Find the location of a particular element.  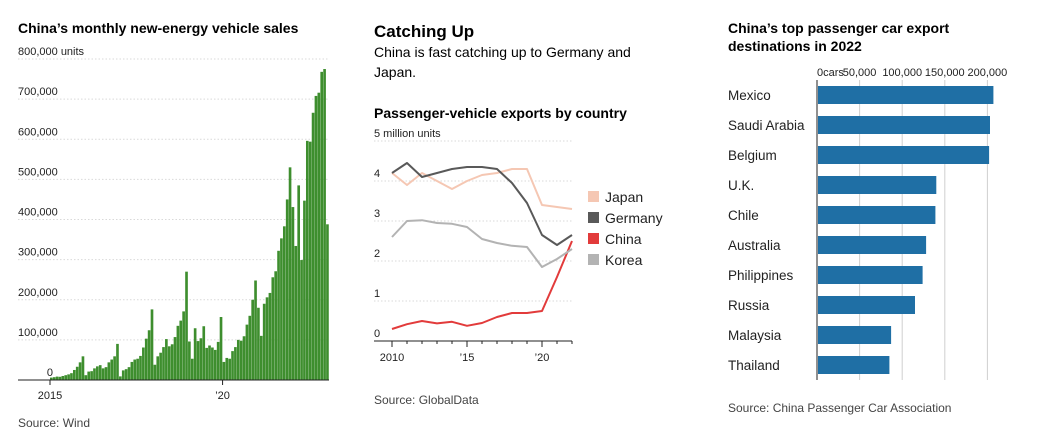

subtitle-line-2: Japan. is located at coordinates (395, 72).